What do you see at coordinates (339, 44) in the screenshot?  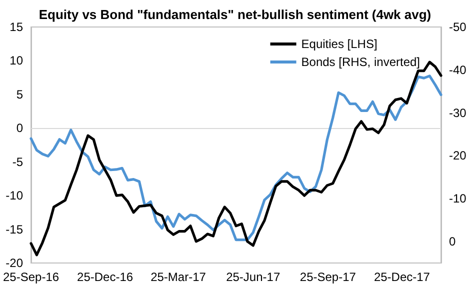 I see `legend-label: Equities [LHS]` at bounding box center [339, 44].